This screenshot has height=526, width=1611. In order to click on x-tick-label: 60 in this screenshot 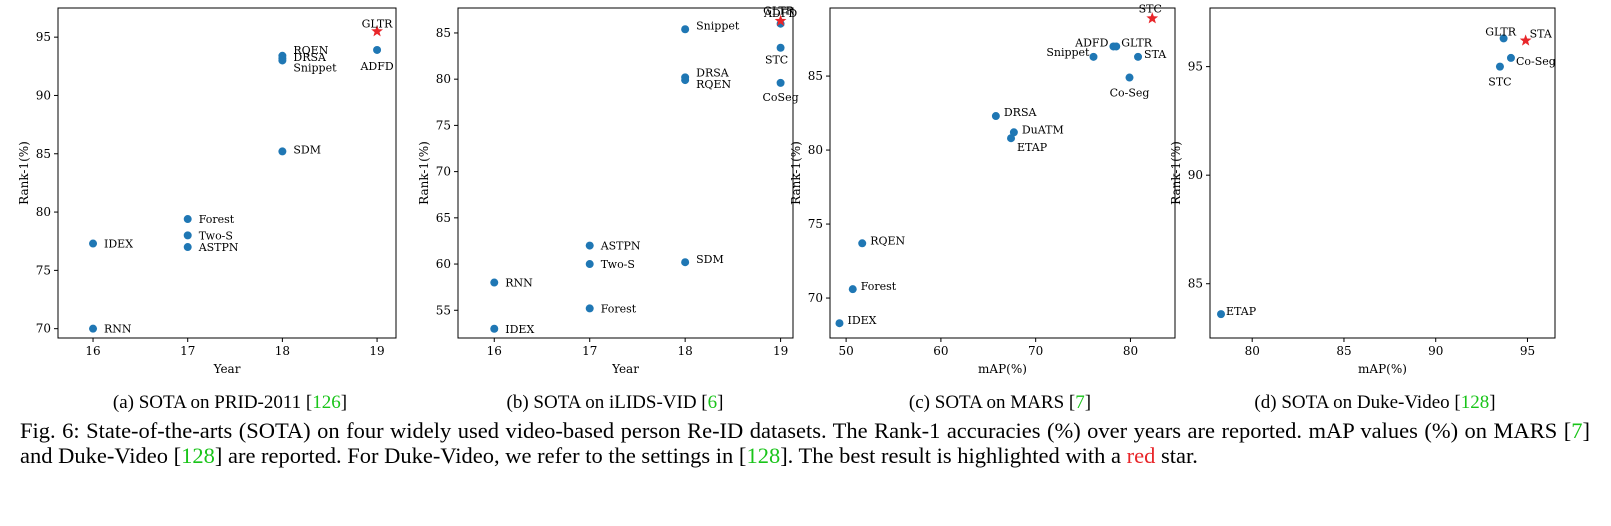, I will do `click(940, 351)`.